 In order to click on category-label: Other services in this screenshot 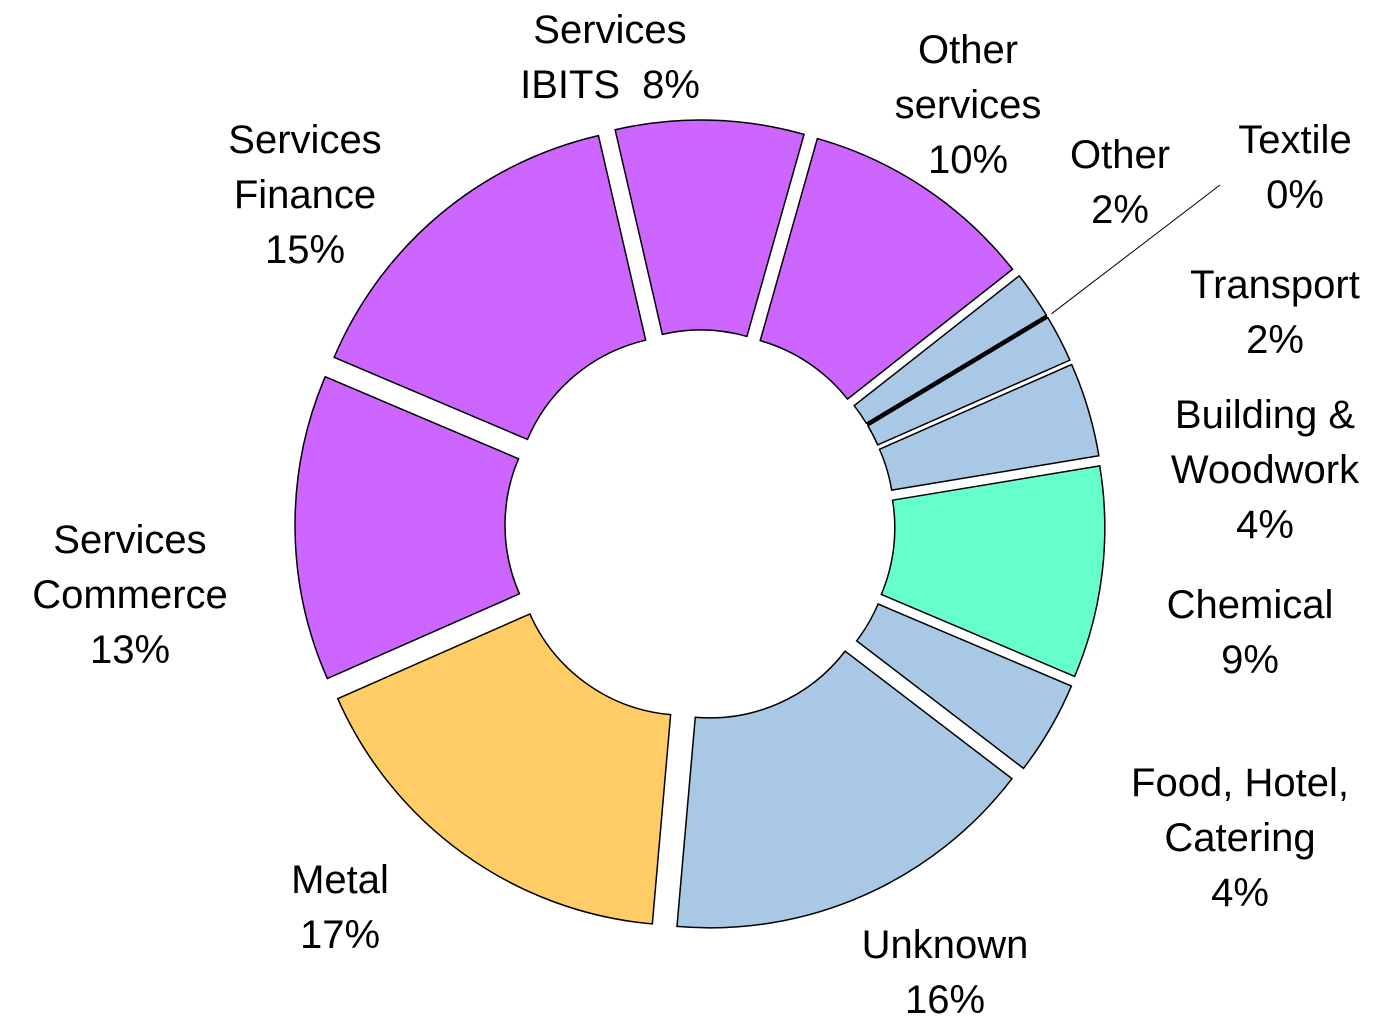, I will do `click(968, 77)`.